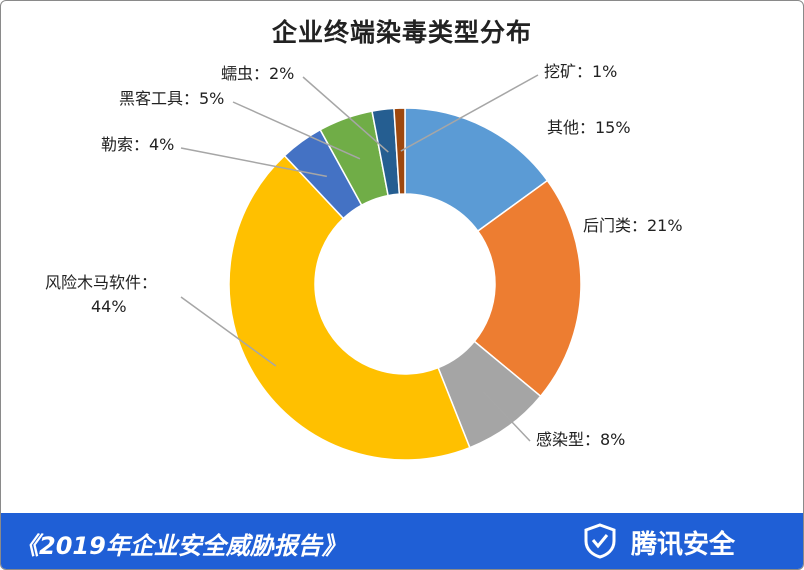 Image resolution: width=804 pixels, height=570 pixels. I want to click on leader-line-风险木马软件, so click(228, 331).